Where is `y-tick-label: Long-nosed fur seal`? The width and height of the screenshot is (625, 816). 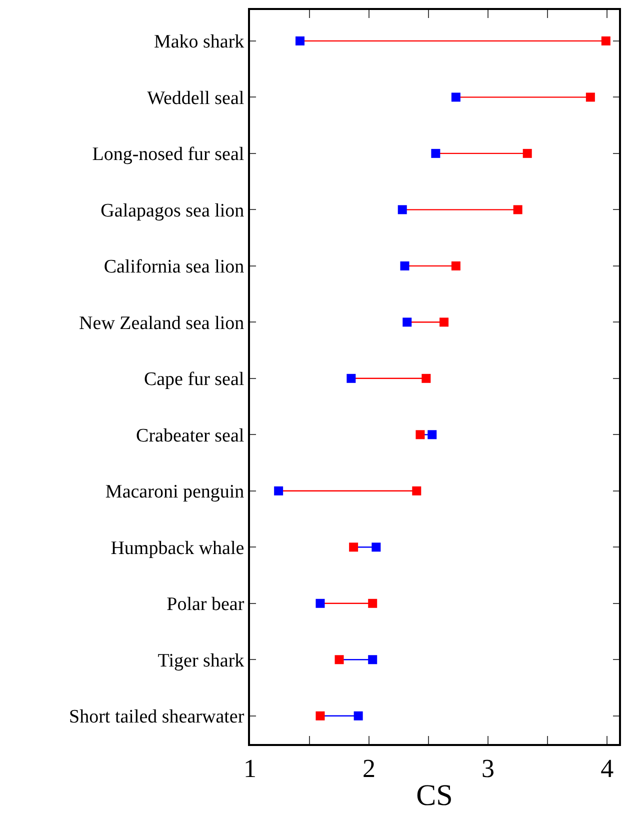 y-tick-label: Long-nosed fur seal is located at coordinates (168, 155).